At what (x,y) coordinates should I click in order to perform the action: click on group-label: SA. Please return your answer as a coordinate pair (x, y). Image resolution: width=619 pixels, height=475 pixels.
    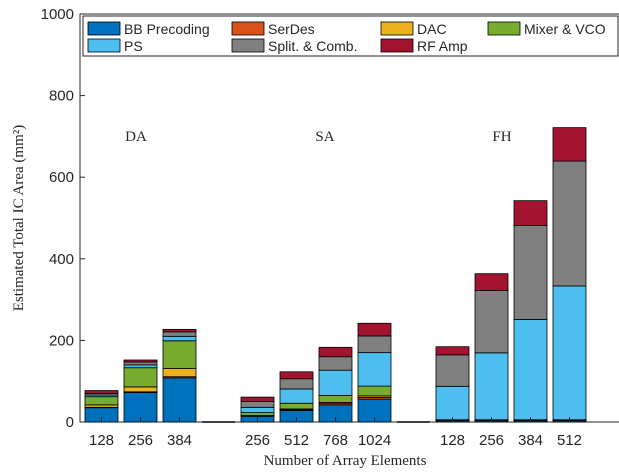
    Looking at the image, I should click on (324, 137).